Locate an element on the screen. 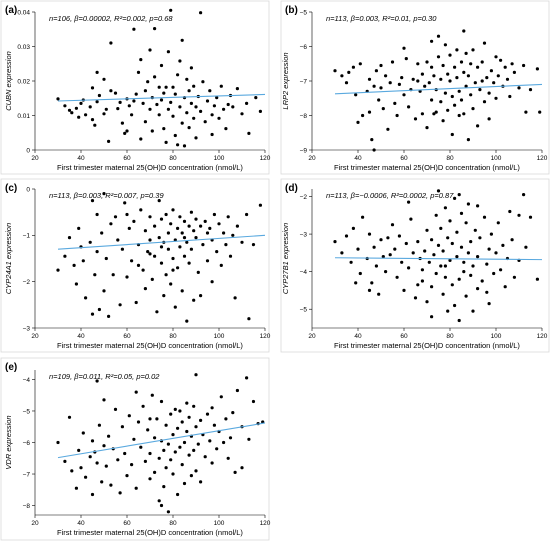 The image size is (550, 541). x-tick-label: 80 is located at coordinates (450, 336).